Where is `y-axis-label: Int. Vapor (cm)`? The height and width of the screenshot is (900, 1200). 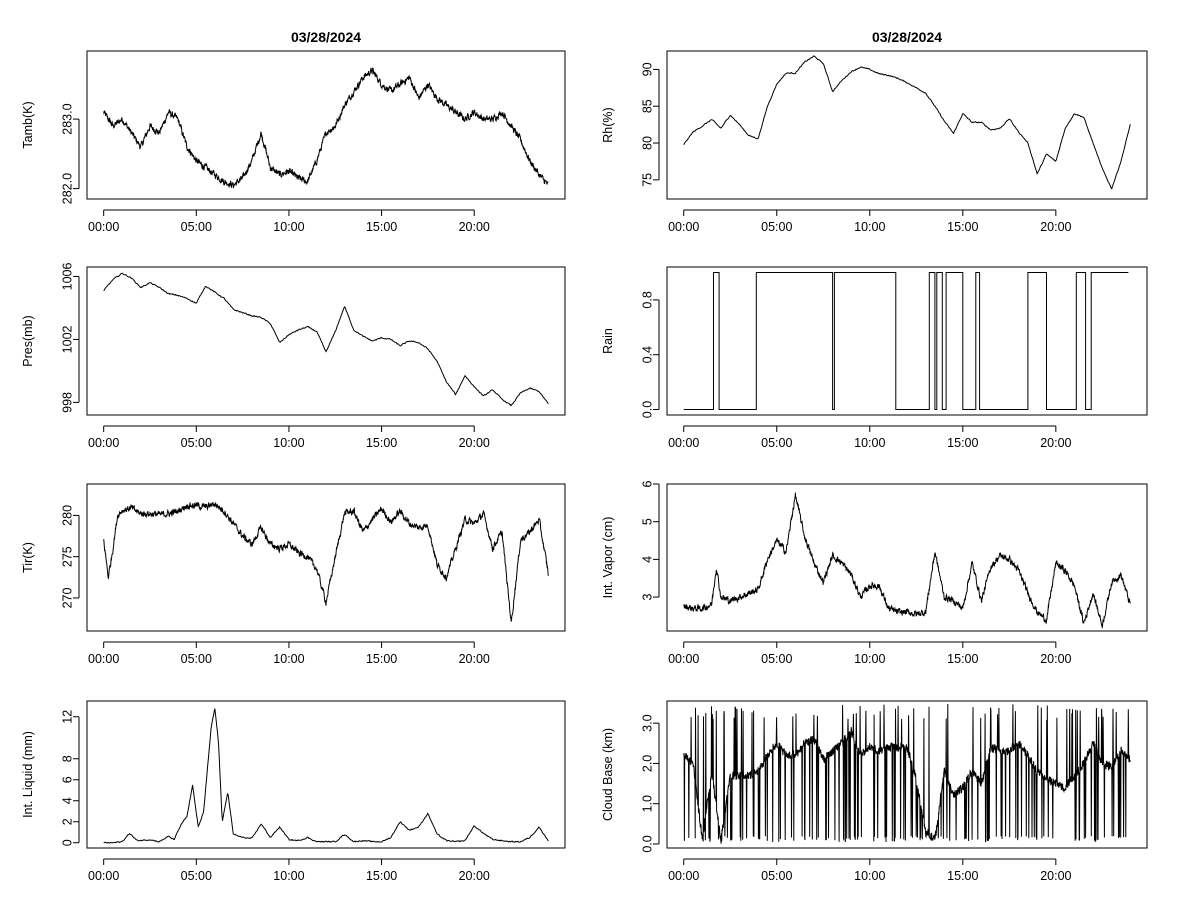
y-axis-label: Int. Vapor (cm) is located at coordinates (608, 558).